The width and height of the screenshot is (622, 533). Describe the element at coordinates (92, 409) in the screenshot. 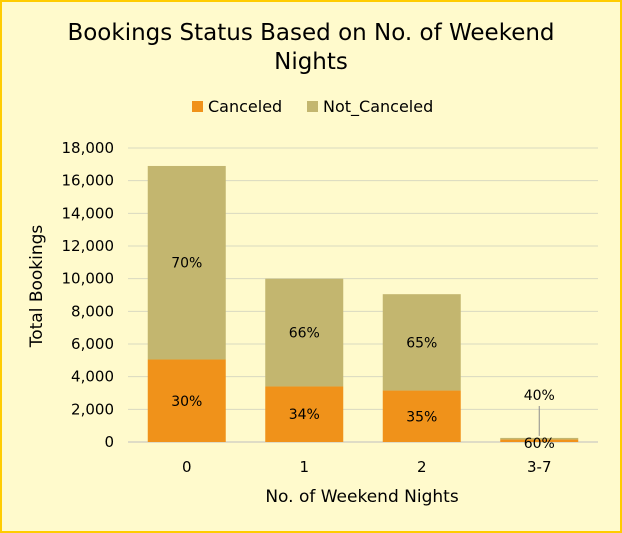

I see `y-tick-label: 2,000` at that location.